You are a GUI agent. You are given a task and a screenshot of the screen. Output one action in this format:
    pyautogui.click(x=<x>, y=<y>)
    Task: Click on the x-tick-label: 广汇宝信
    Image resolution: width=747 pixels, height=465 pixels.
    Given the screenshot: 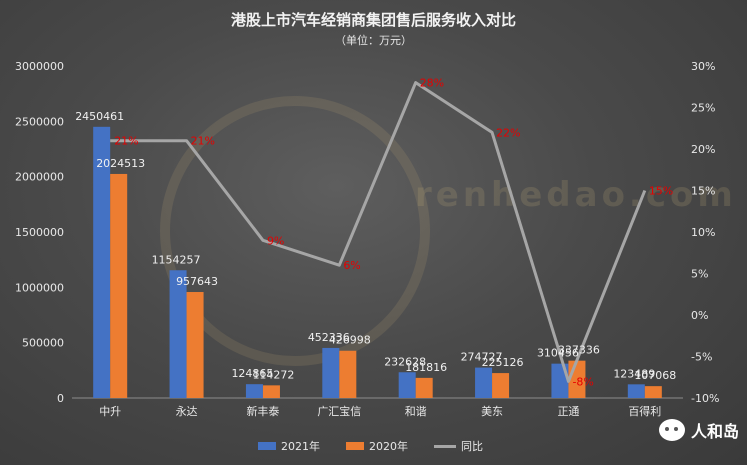 What is the action you would take?
    pyautogui.click(x=339, y=411)
    